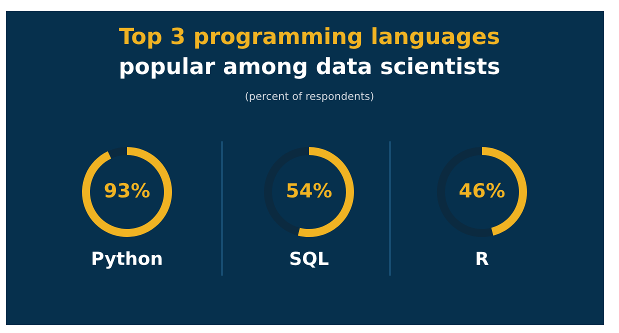 Image resolution: width=619 pixels, height=333 pixels. Describe the element at coordinates (482, 190) in the screenshot. I see `data-label: 46%` at that location.